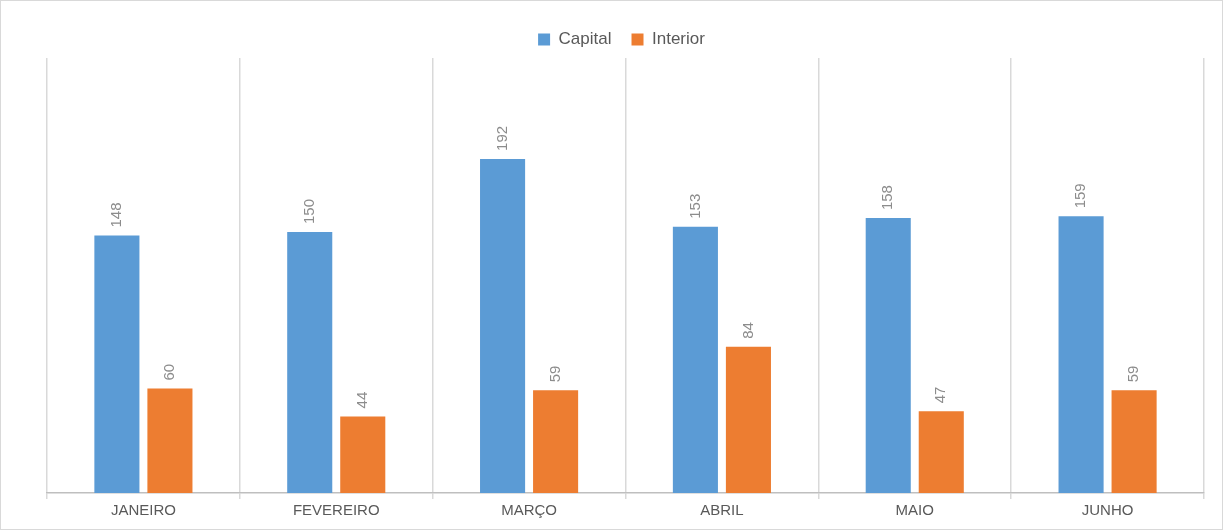  What do you see at coordinates (679, 39) in the screenshot?
I see `legend-label: Interior` at bounding box center [679, 39].